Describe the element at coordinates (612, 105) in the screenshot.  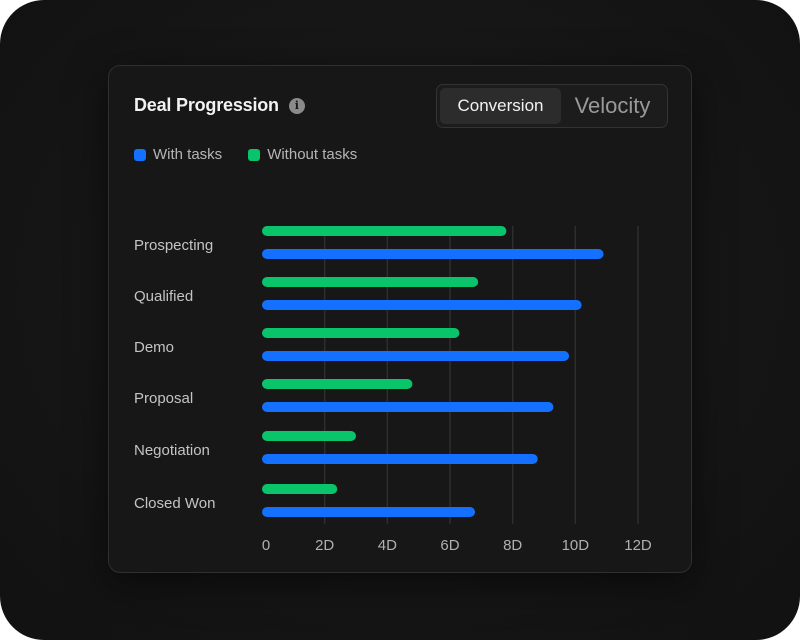
I see `toggle-velocity-button: Velocity` at that location.